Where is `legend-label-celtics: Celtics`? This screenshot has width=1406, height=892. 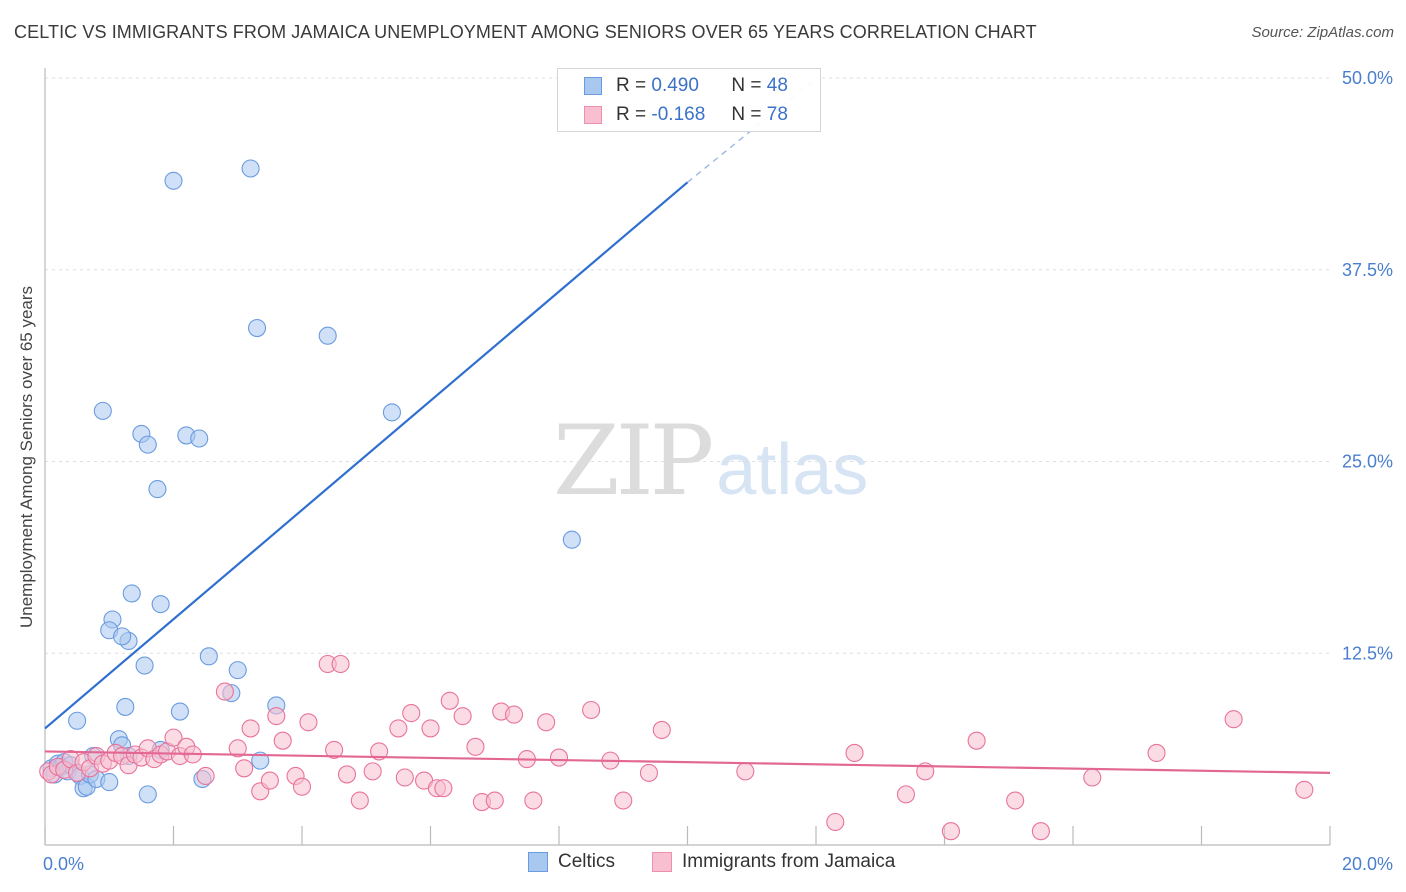 legend-label-celtics: Celtics is located at coordinates (587, 861).